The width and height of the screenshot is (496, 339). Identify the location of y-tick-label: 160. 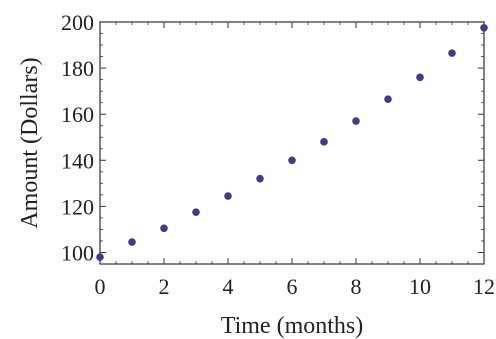
(77, 114).